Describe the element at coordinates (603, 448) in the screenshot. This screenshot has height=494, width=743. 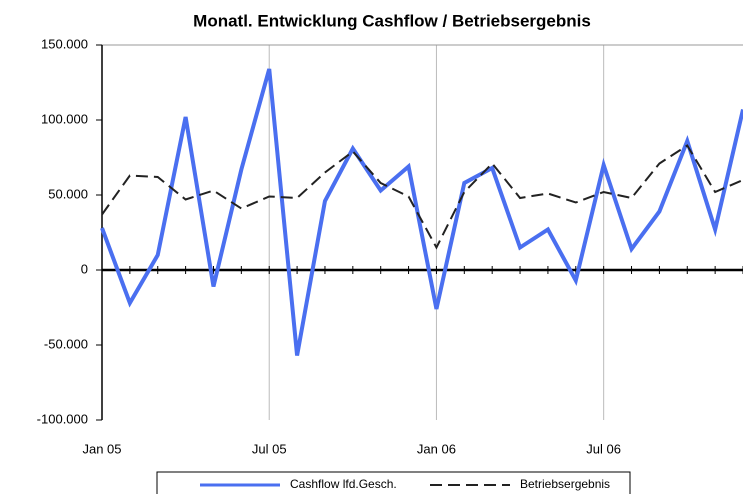
I see `x-tick-label: Jul 06` at that location.